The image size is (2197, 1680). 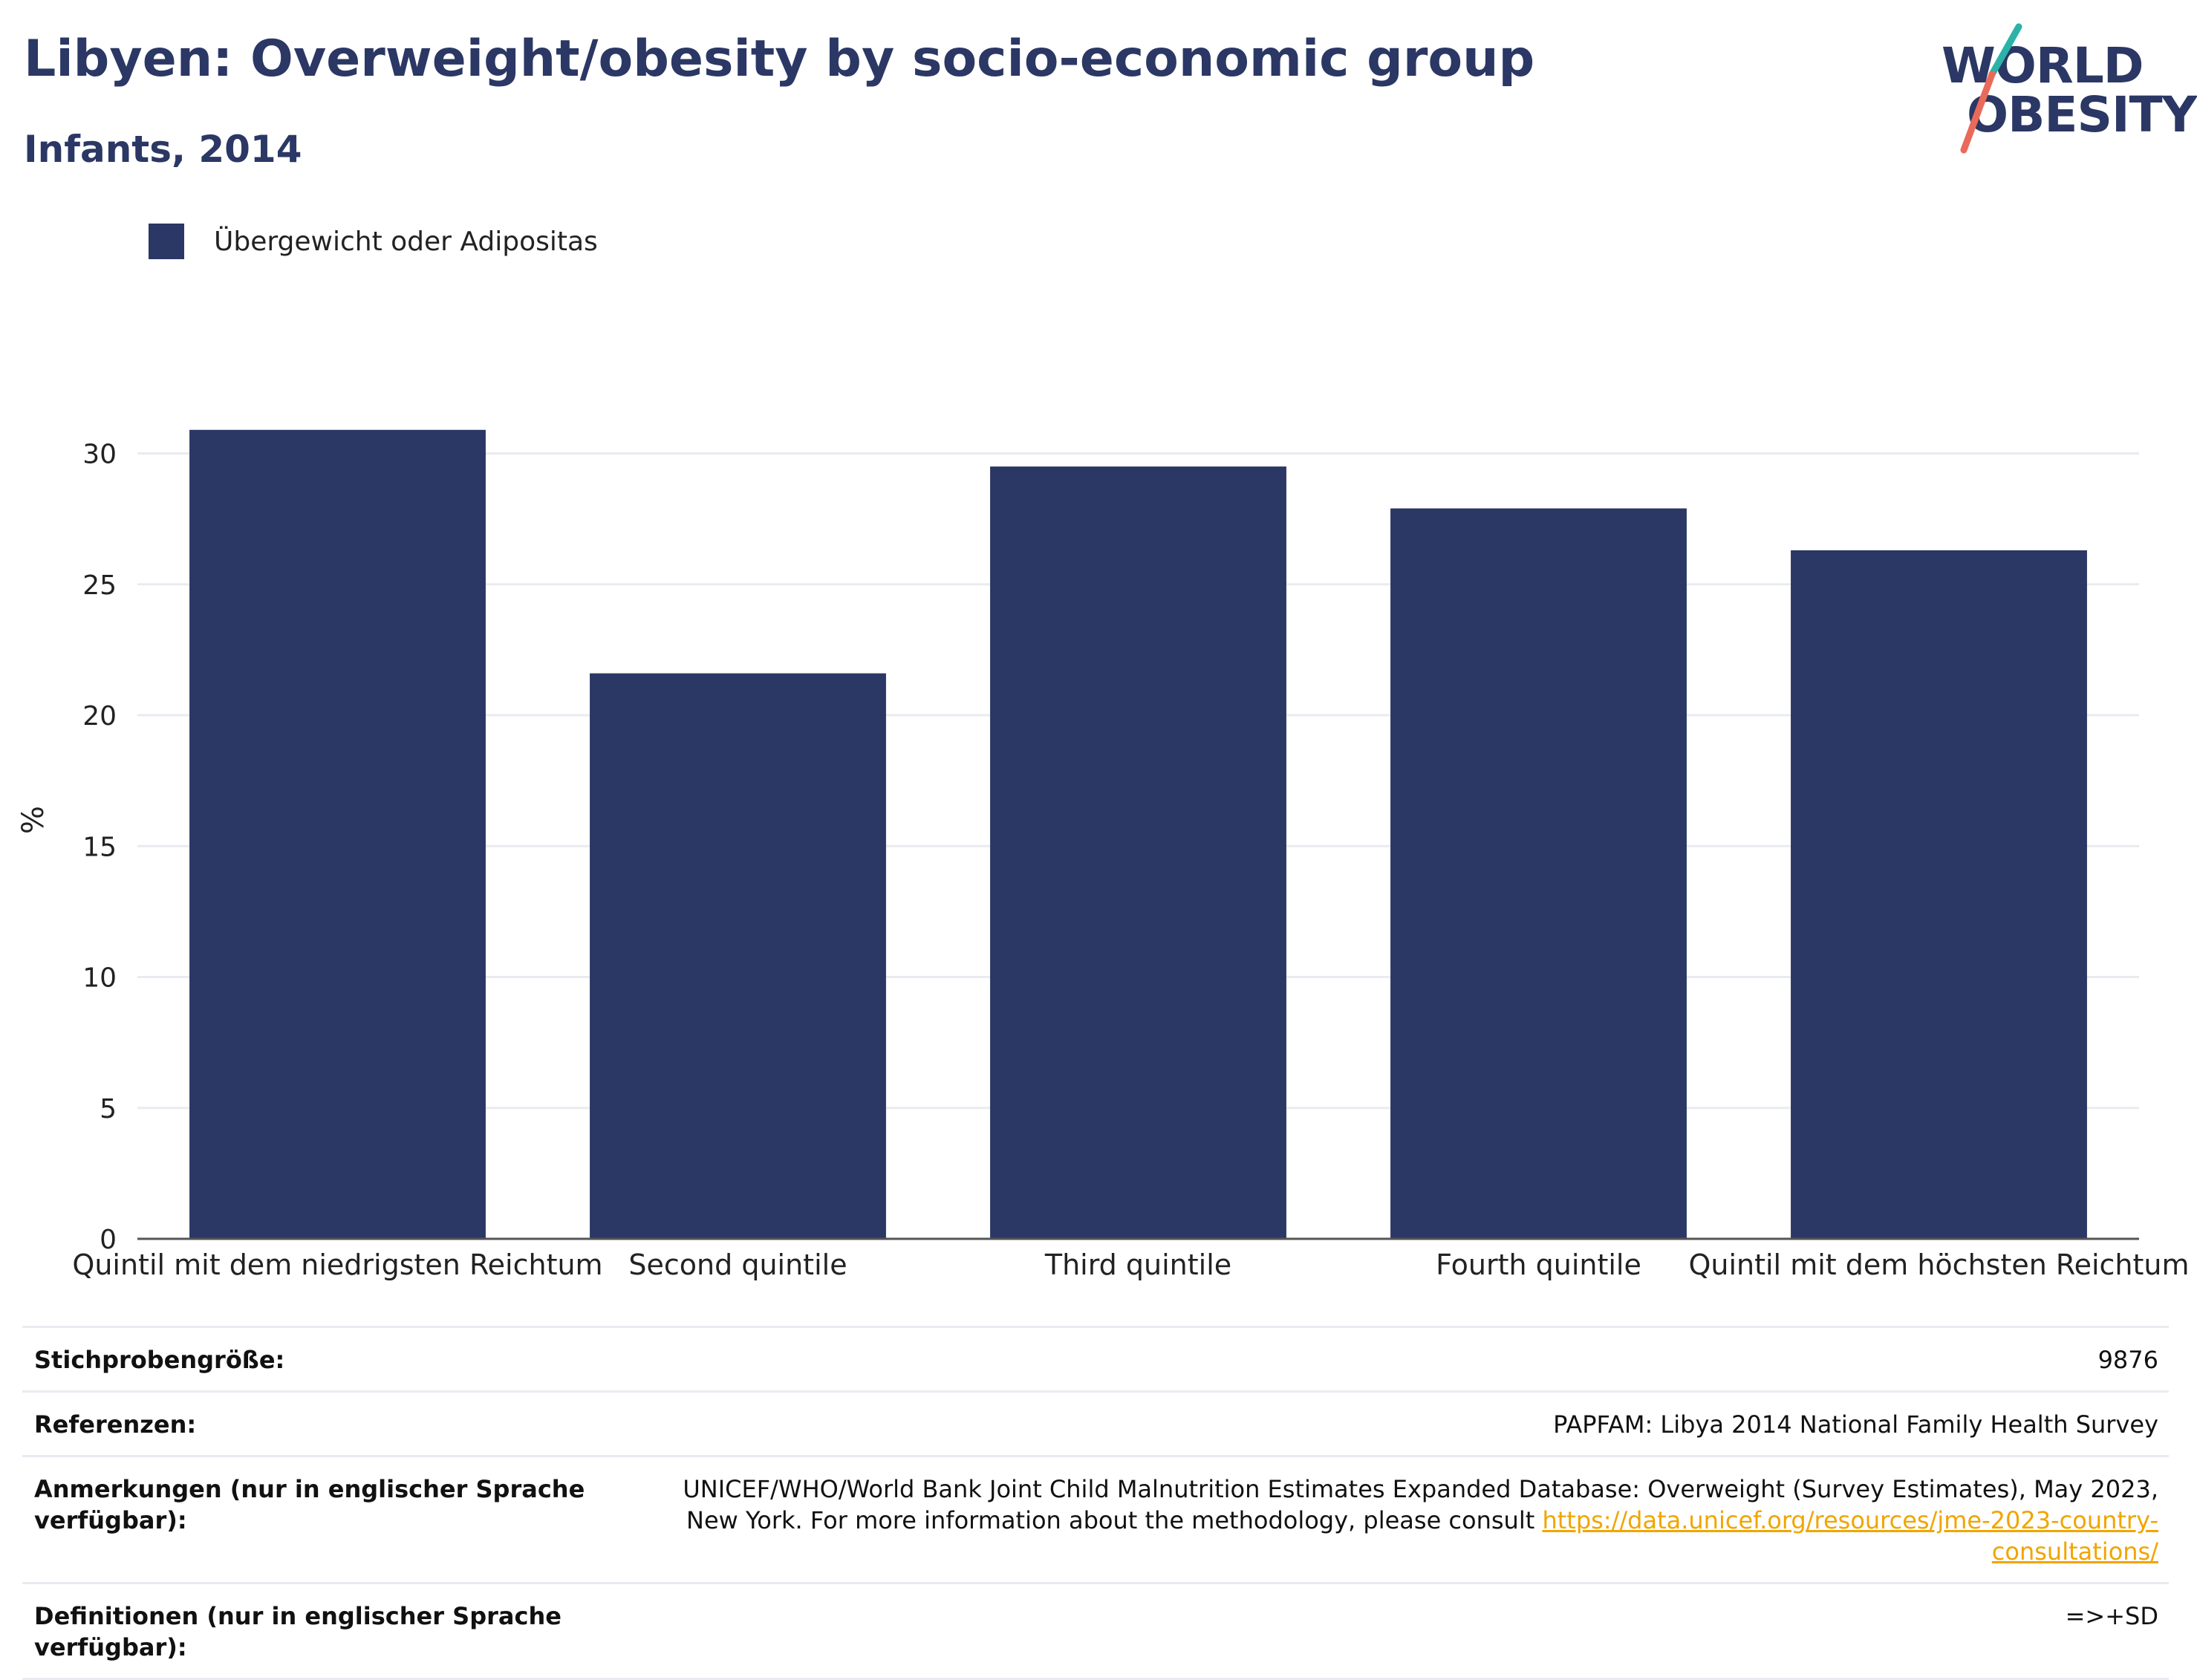 I want to click on world-obesity-logo: WORLD OBESITY, so click(x=2064, y=89).